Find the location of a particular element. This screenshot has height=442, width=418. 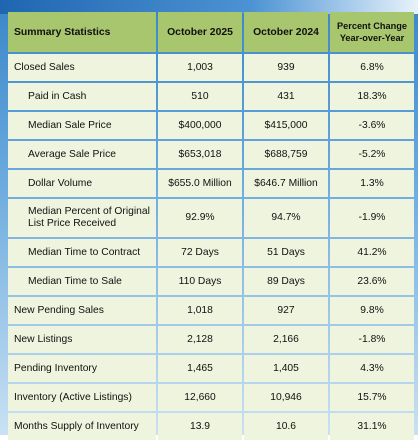

value-2025: 2,128 is located at coordinates (200, 339).